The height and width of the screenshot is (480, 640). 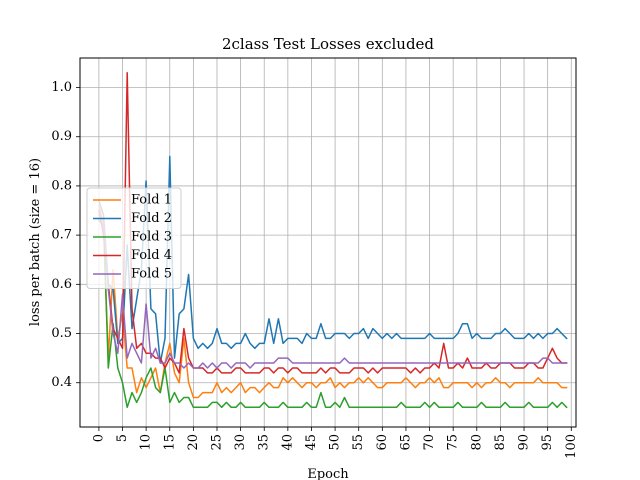 What do you see at coordinates (382, 442) in the screenshot?
I see `x-tick-label: 60` at bounding box center [382, 442].